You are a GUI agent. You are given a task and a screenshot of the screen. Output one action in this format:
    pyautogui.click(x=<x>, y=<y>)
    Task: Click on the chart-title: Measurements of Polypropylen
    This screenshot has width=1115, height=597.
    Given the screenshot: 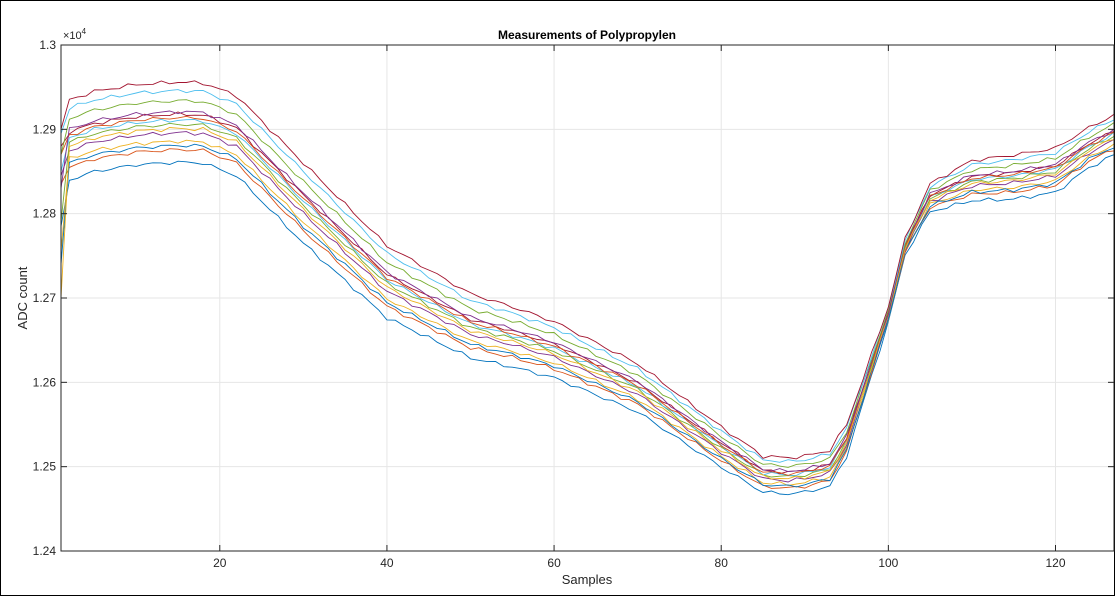 What is the action you would take?
    pyautogui.click(x=587, y=35)
    